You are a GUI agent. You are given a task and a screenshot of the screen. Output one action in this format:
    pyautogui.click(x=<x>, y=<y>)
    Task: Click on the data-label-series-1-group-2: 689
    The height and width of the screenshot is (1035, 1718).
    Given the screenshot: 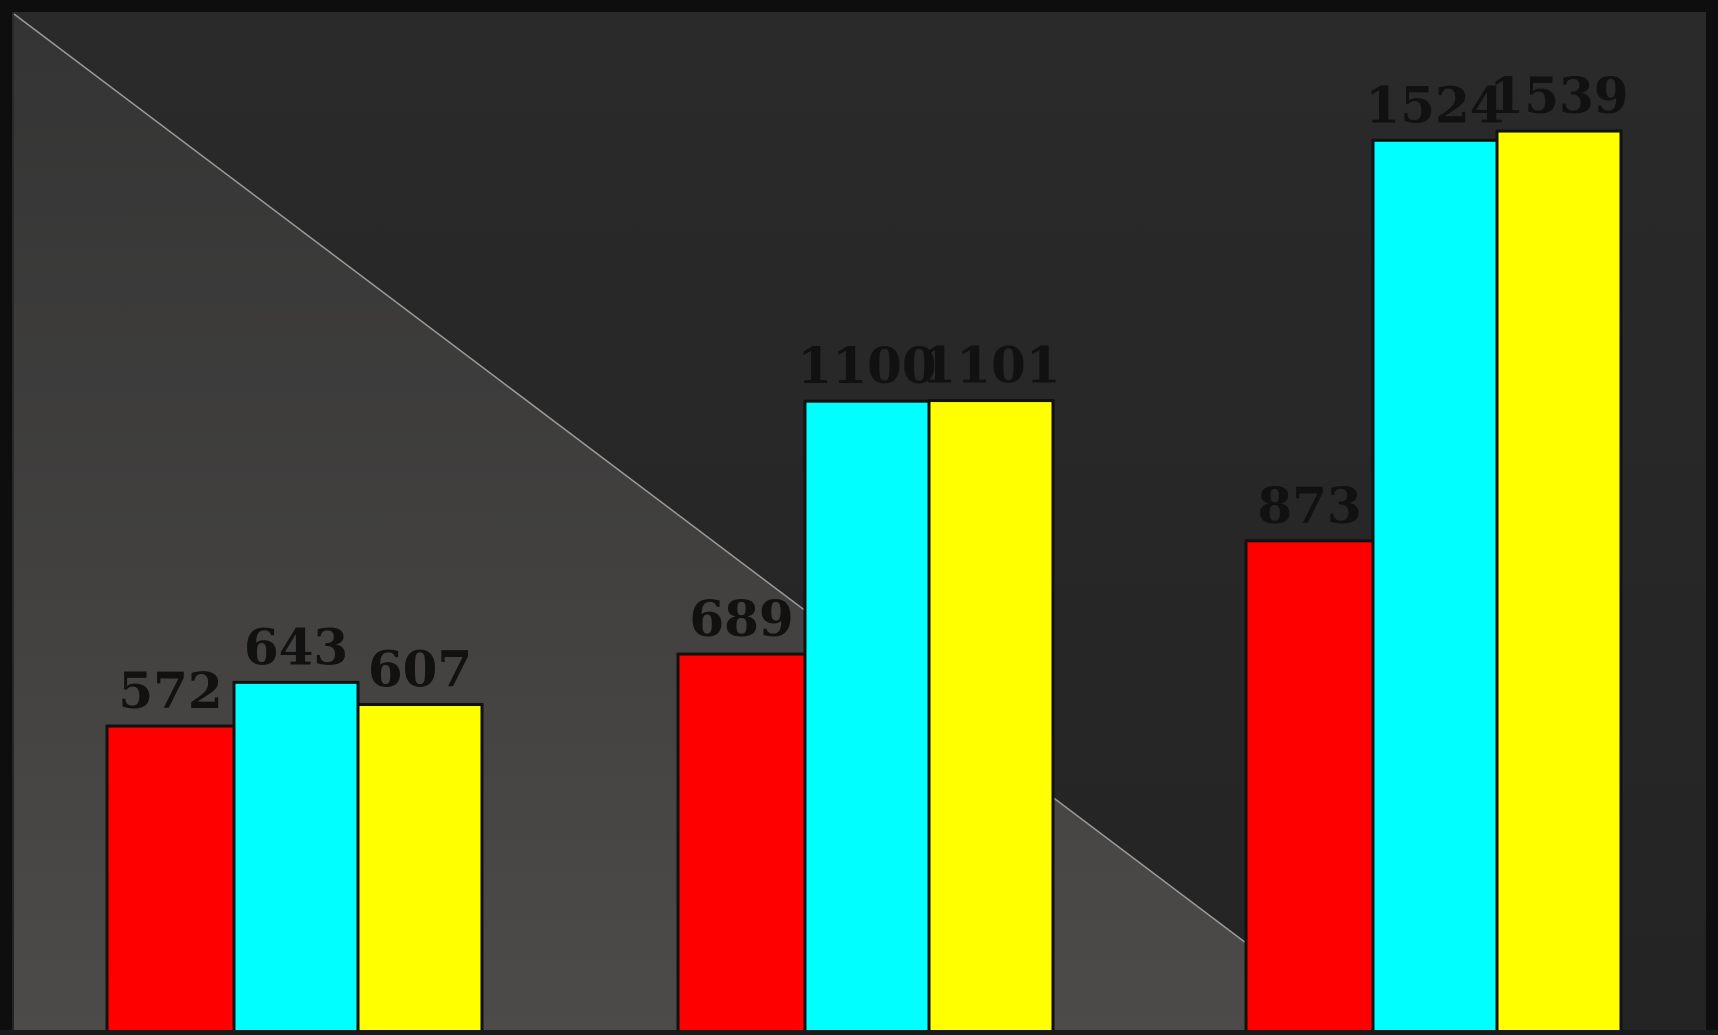 What is the action you would take?
    pyautogui.click(x=741, y=618)
    